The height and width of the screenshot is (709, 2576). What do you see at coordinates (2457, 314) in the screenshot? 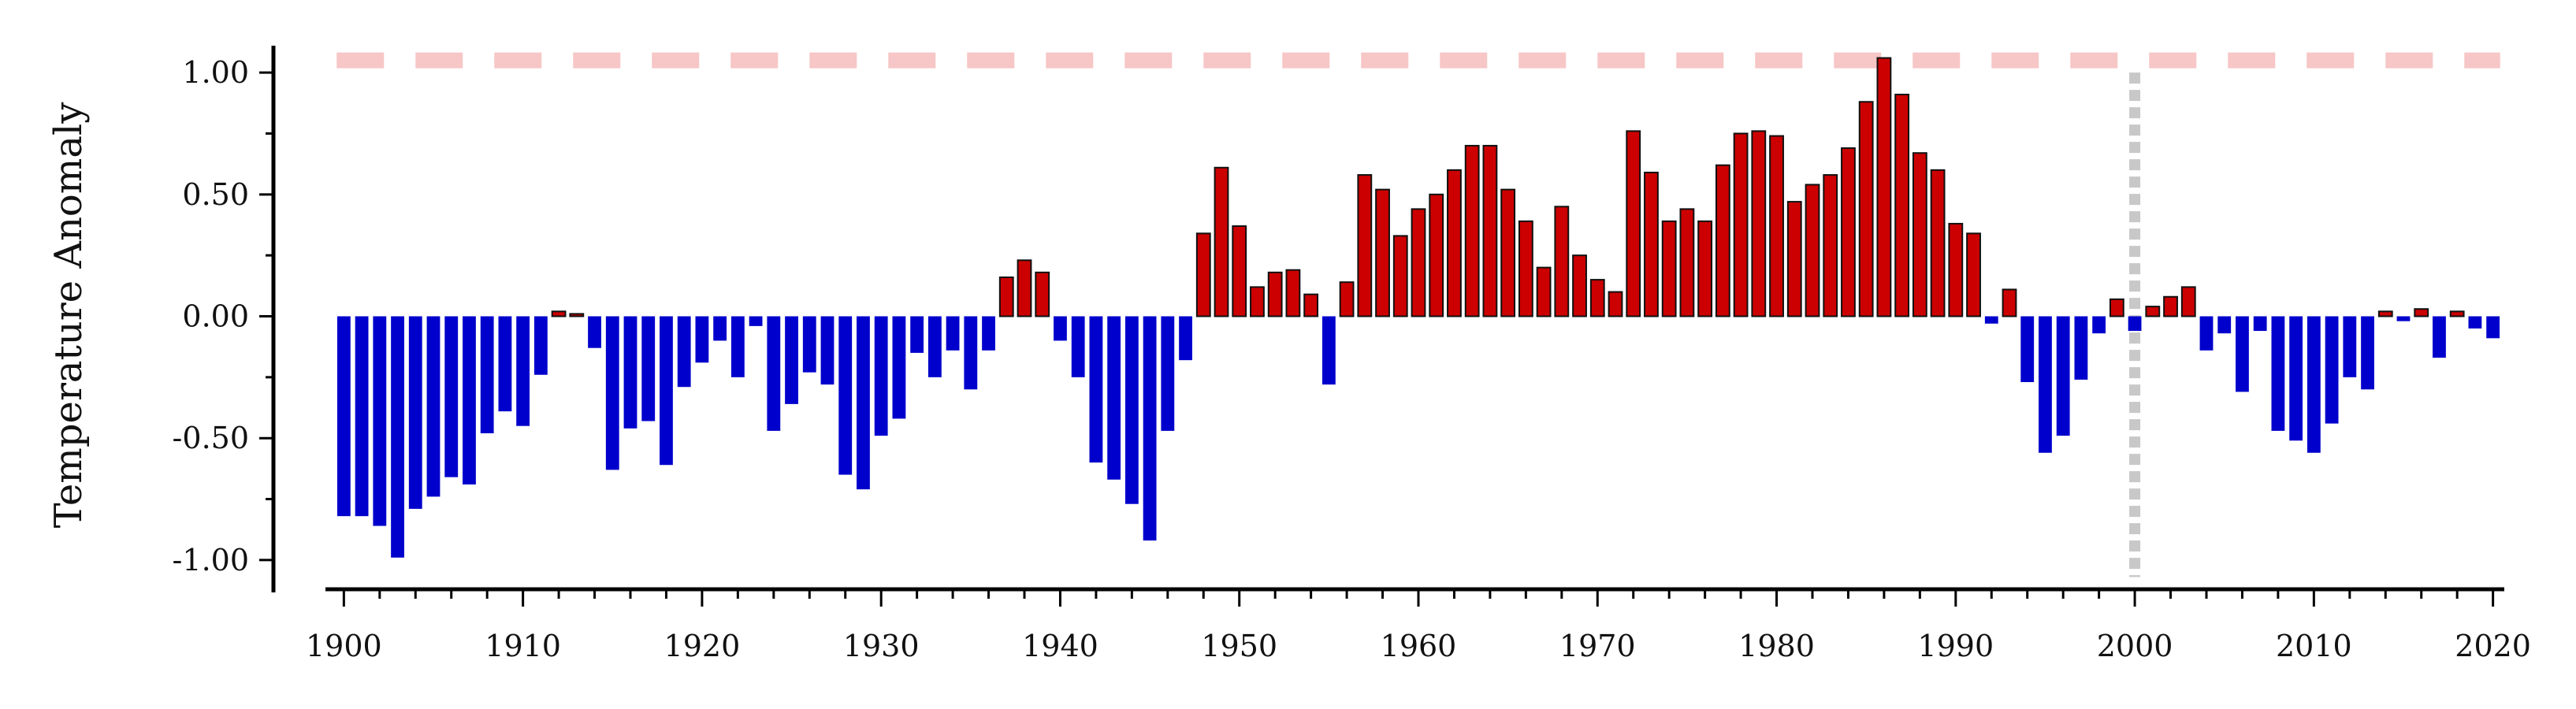
I see `bar-2018` at bounding box center [2457, 314].